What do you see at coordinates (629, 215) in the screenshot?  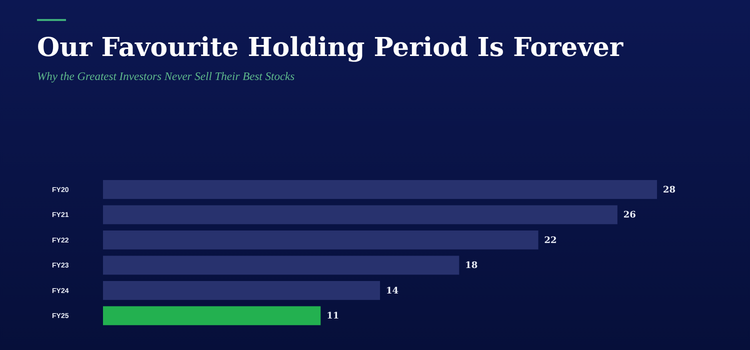 I see `data-label: 26` at bounding box center [629, 215].